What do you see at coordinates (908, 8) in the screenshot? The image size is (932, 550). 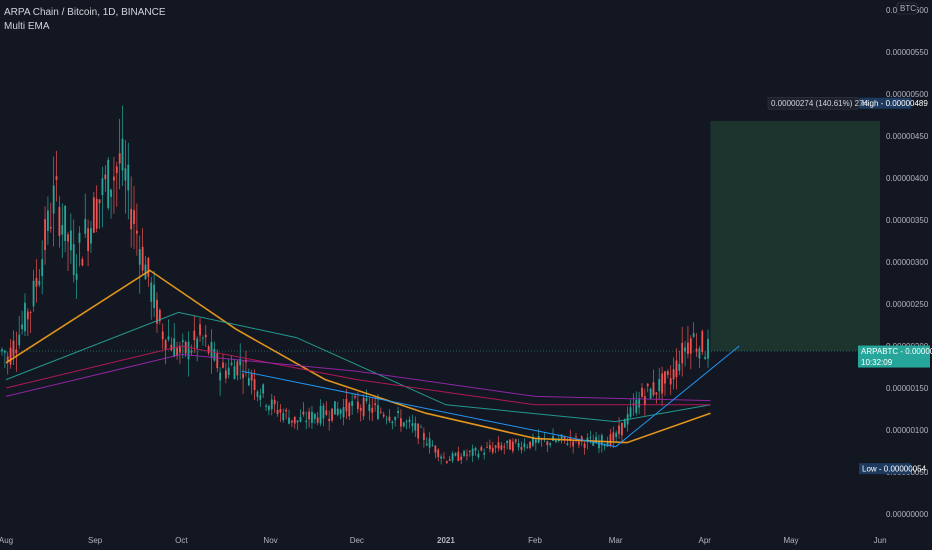 I see `currency-badge-text: BTC` at bounding box center [908, 8].